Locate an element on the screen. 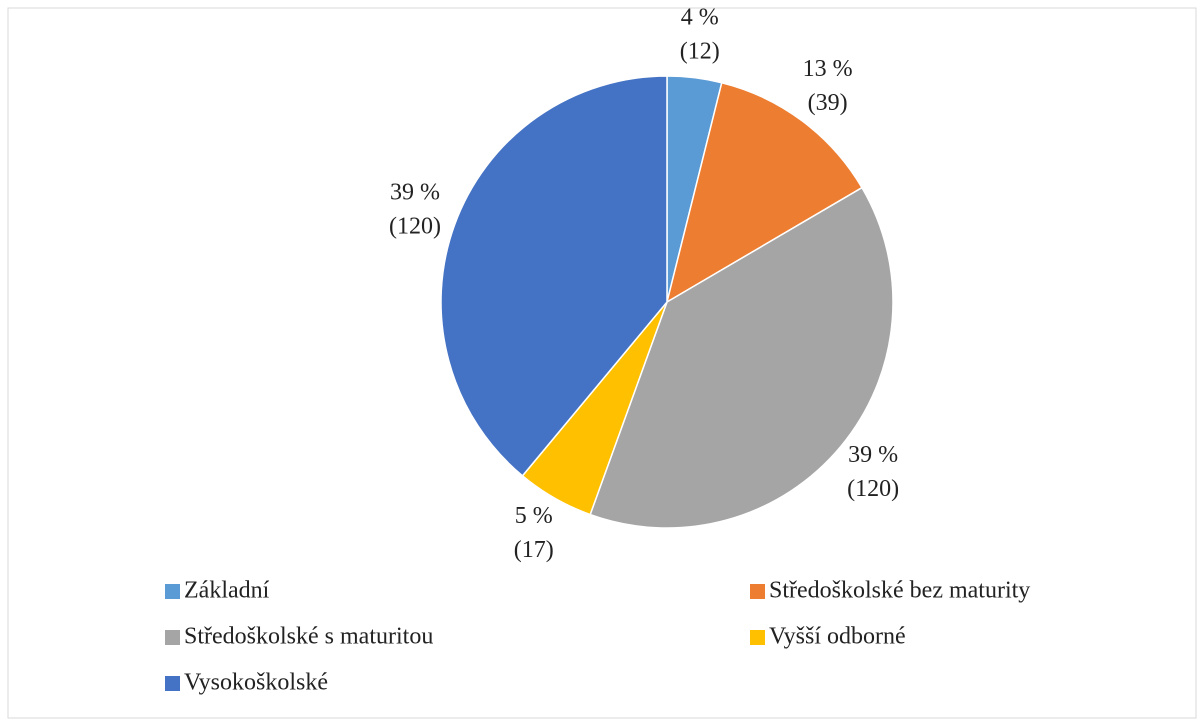 The image size is (1204, 722). legend-label: Vyšší odborné is located at coordinates (837, 637).